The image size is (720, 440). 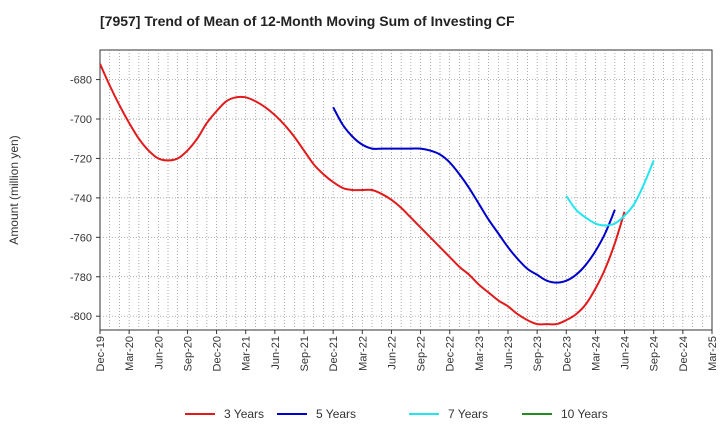 What do you see at coordinates (584, 414) in the screenshot?
I see `legend-label-10-years: 10 Years` at bounding box center [584, 414].